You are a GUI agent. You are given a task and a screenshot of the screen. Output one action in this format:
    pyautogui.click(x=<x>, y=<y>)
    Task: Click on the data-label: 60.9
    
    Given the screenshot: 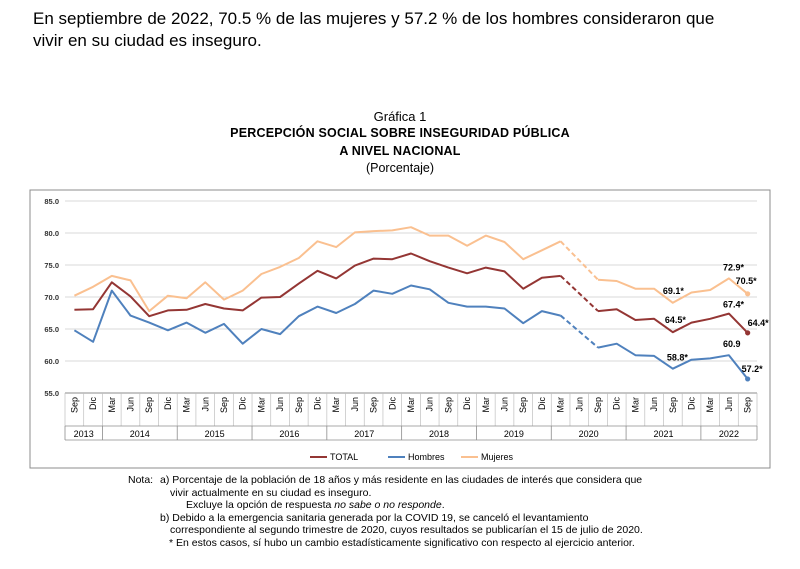 What is the action you would take?
    pyautogui.click(x=732, y=344)
    